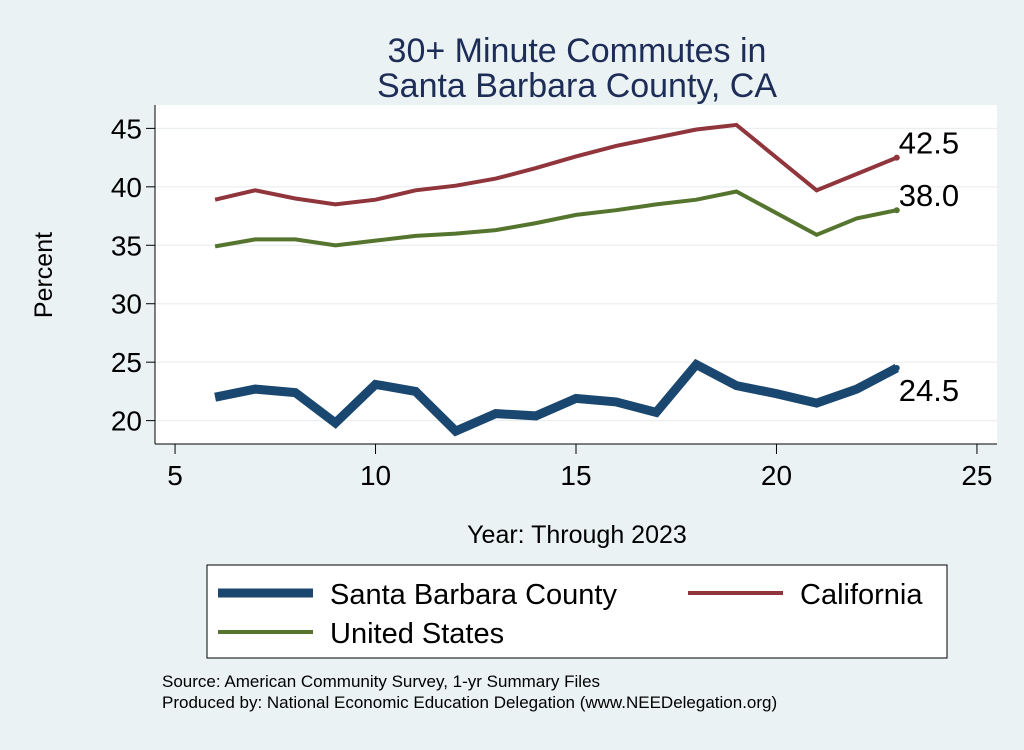 The image size is (1024, 750). What do you see at coordinates (175, 475) in the screenshot?
I see `x-tick-label-5: 5` at bounding box center [175, 475].